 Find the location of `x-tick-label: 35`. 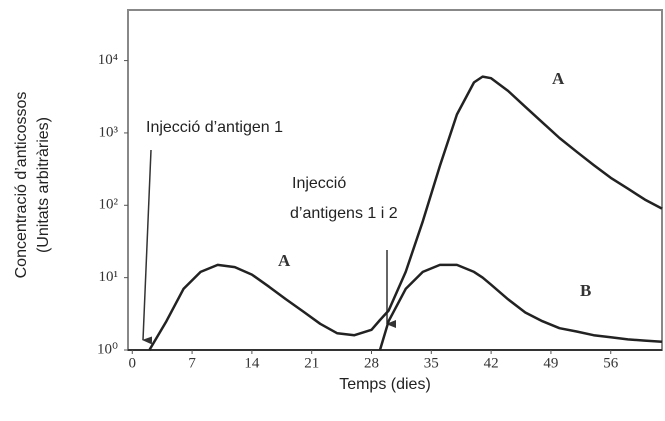

x-tick-label: 35 is located at coordinates (431, 363).